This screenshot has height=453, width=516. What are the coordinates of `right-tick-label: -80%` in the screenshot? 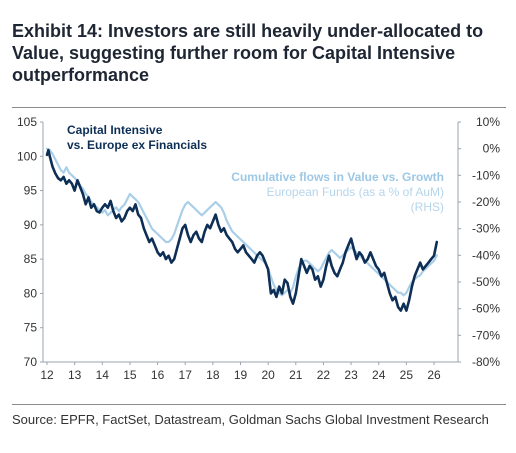 It's located at (486, 362).